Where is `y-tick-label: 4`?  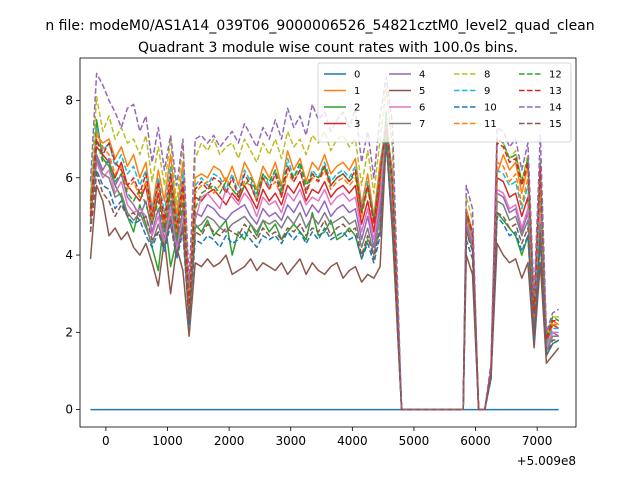
y-tick-label: 4 is located at coordinates (69, 255).